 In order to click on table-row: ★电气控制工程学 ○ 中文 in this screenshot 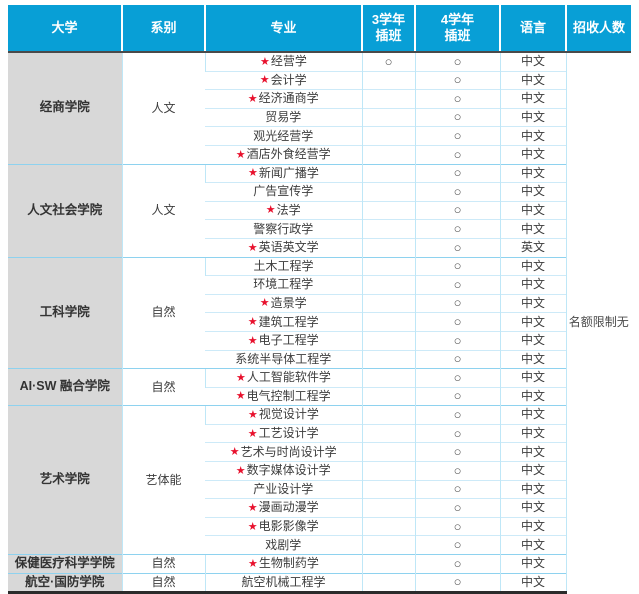, I will do `click(319, 396)`.